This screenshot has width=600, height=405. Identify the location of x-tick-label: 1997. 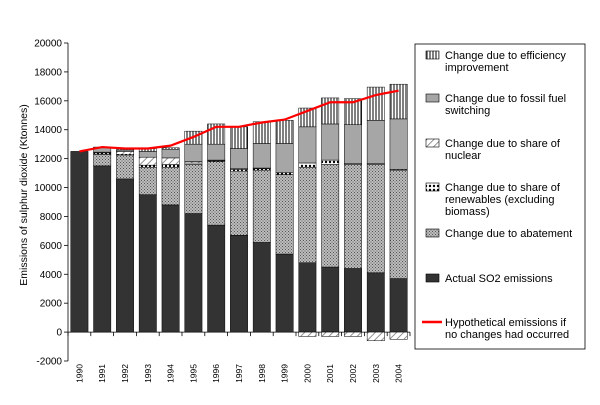
(239, 373).